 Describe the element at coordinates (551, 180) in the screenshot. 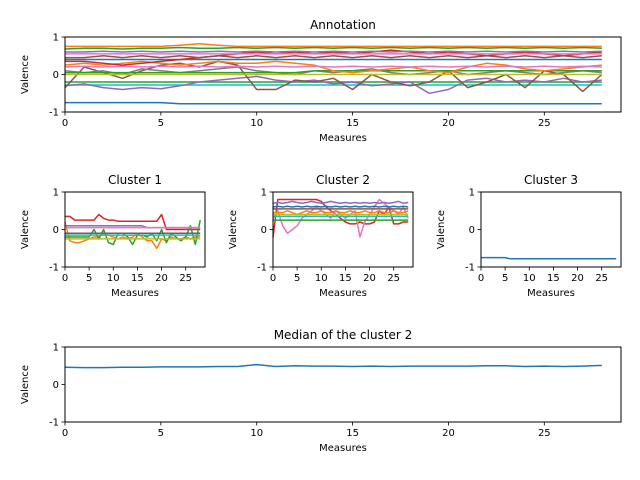

I see `chart-title: Cluster 3` at that location.